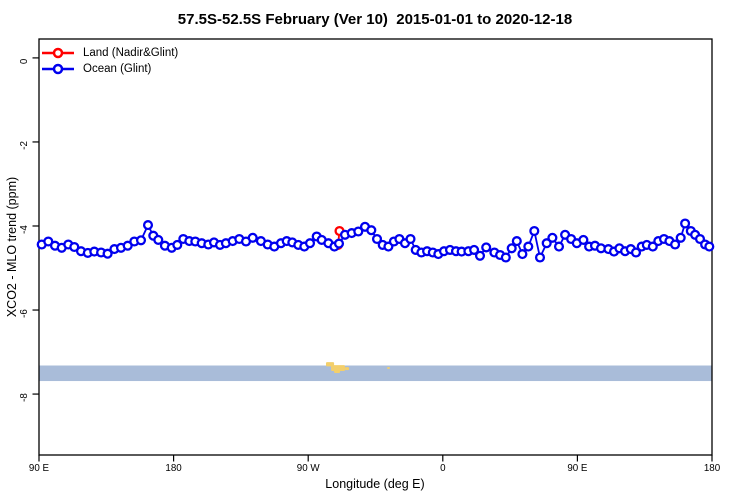 Image resolution: width=750 pixels, height=500 pixels. What do you see at coordinates (24, 397) in the screenshot?
I see `y-tick-label: -8` at bounding box center [24, 397].